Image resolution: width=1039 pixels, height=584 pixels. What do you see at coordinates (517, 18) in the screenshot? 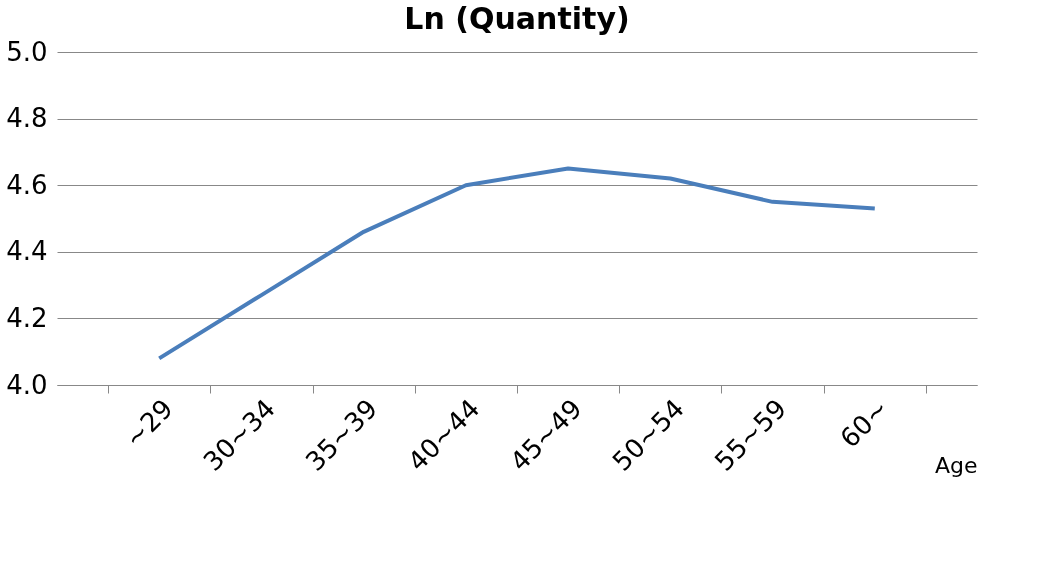
I see `chart-title: Ln (Quantity)` at bounding box center [517, 18].